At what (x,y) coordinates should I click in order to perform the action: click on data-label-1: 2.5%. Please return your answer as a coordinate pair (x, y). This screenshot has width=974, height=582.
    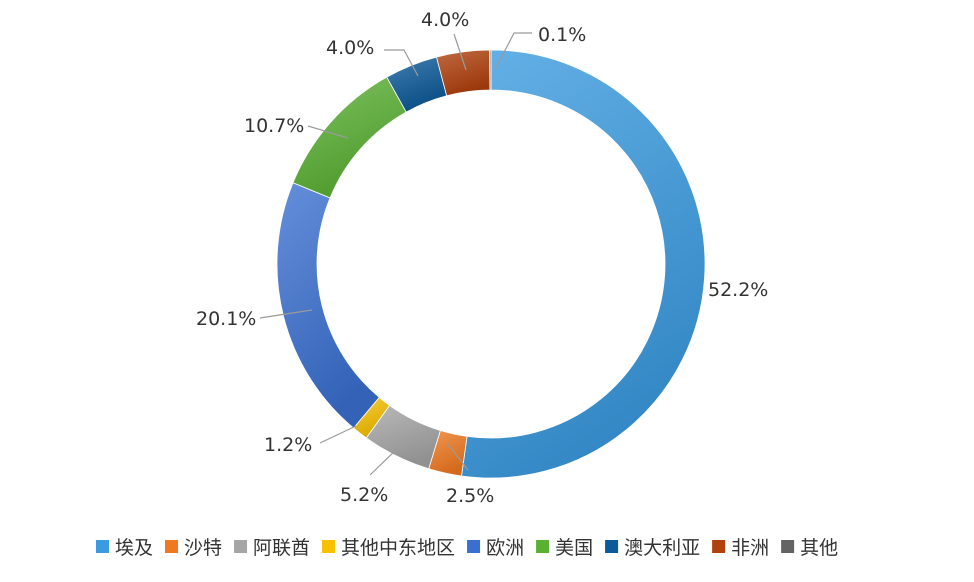
    Looking at the image, I should click on (470, 496).